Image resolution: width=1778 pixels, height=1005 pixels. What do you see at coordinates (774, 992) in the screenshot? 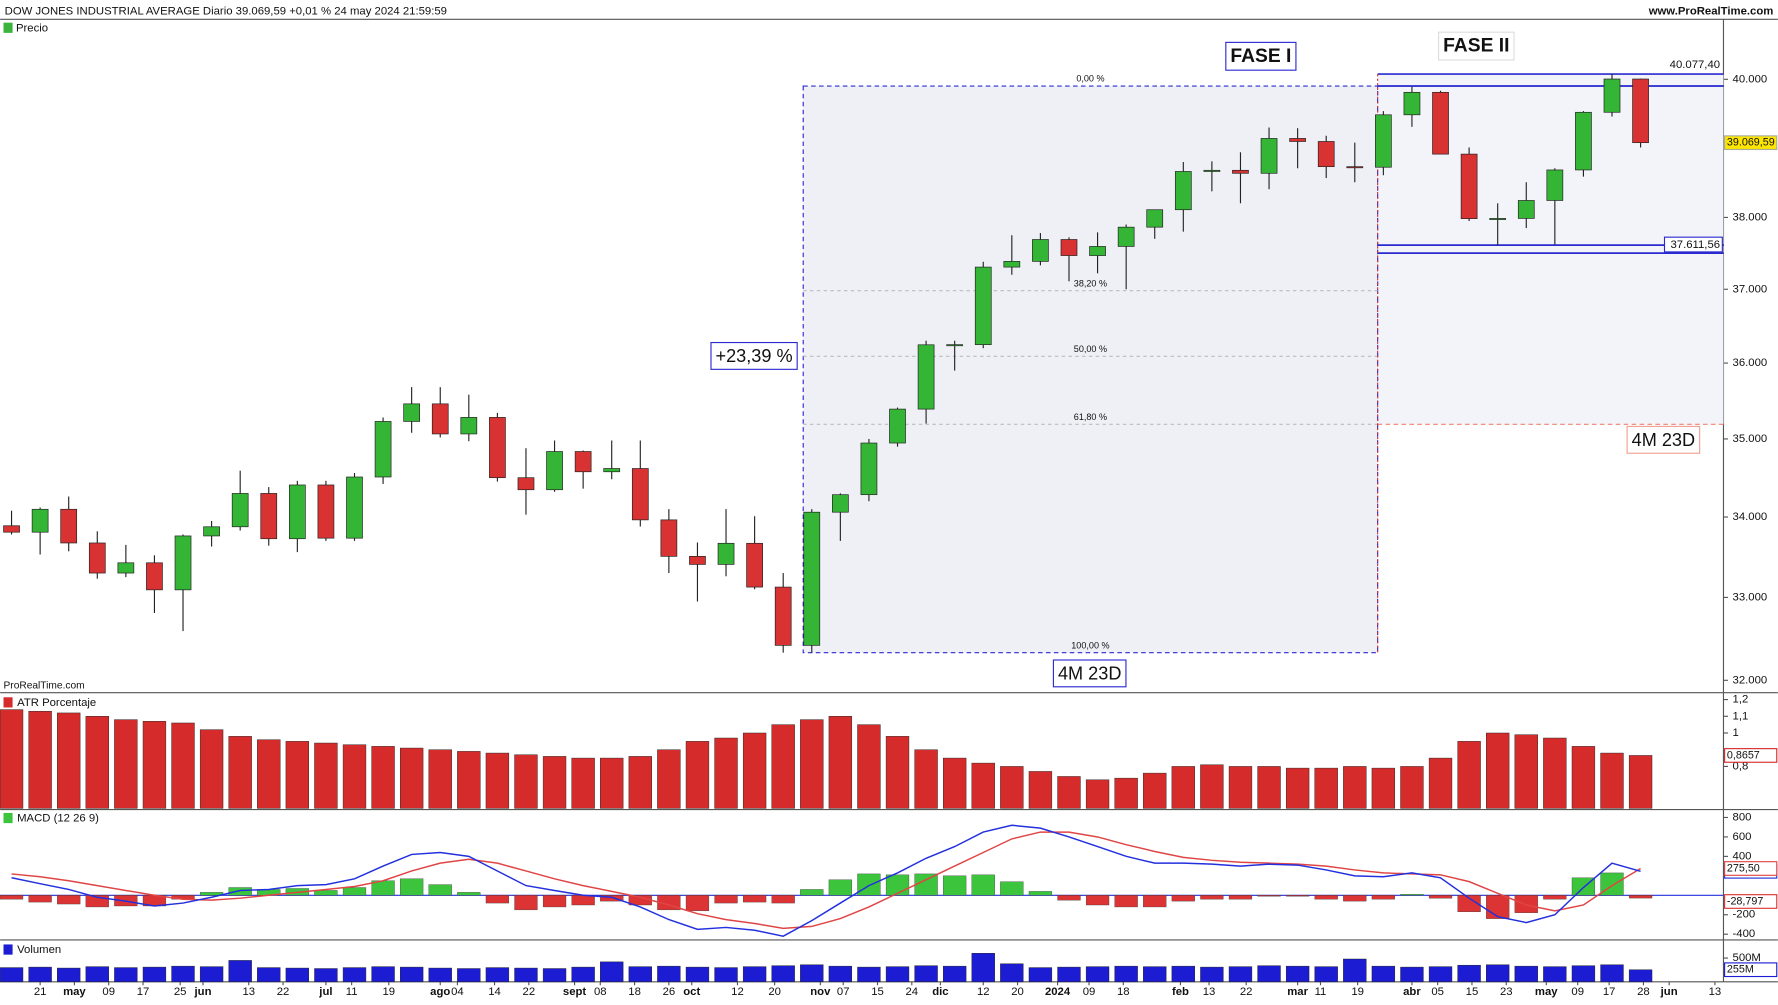
I see `x-tick-label: 20` at bounding box center [774, 992].